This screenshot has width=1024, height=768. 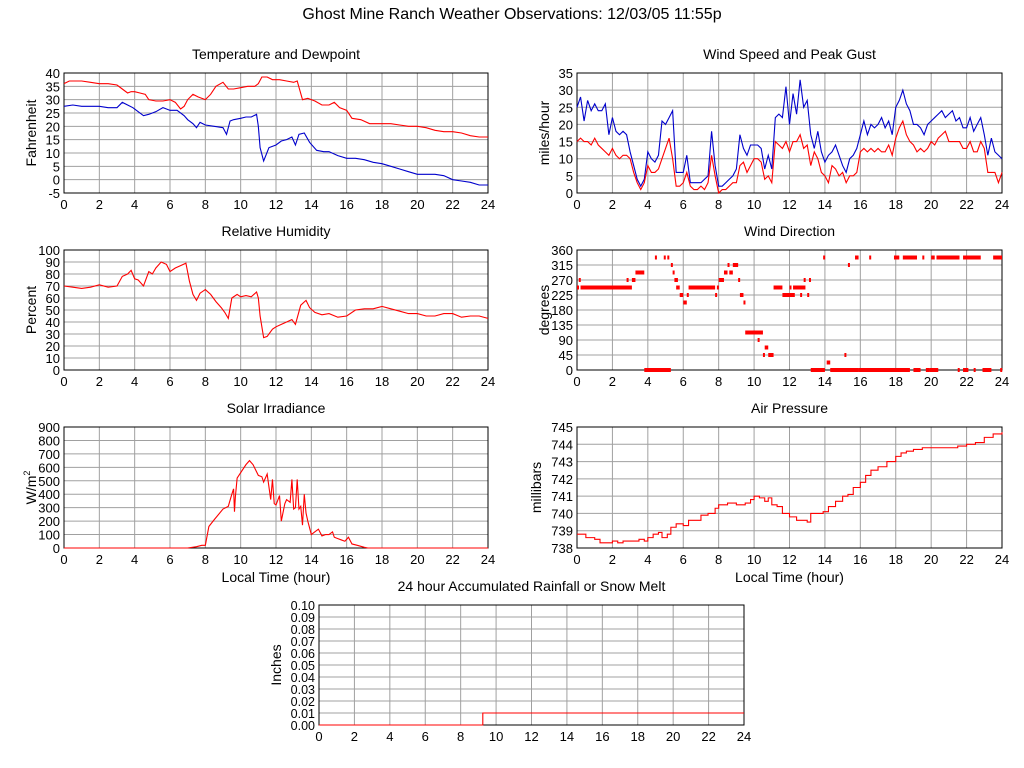 What do you see at coordinates (562, 513) in the screenshot?
I see `y-tick-label: 740` at bounding box center [562, 513].